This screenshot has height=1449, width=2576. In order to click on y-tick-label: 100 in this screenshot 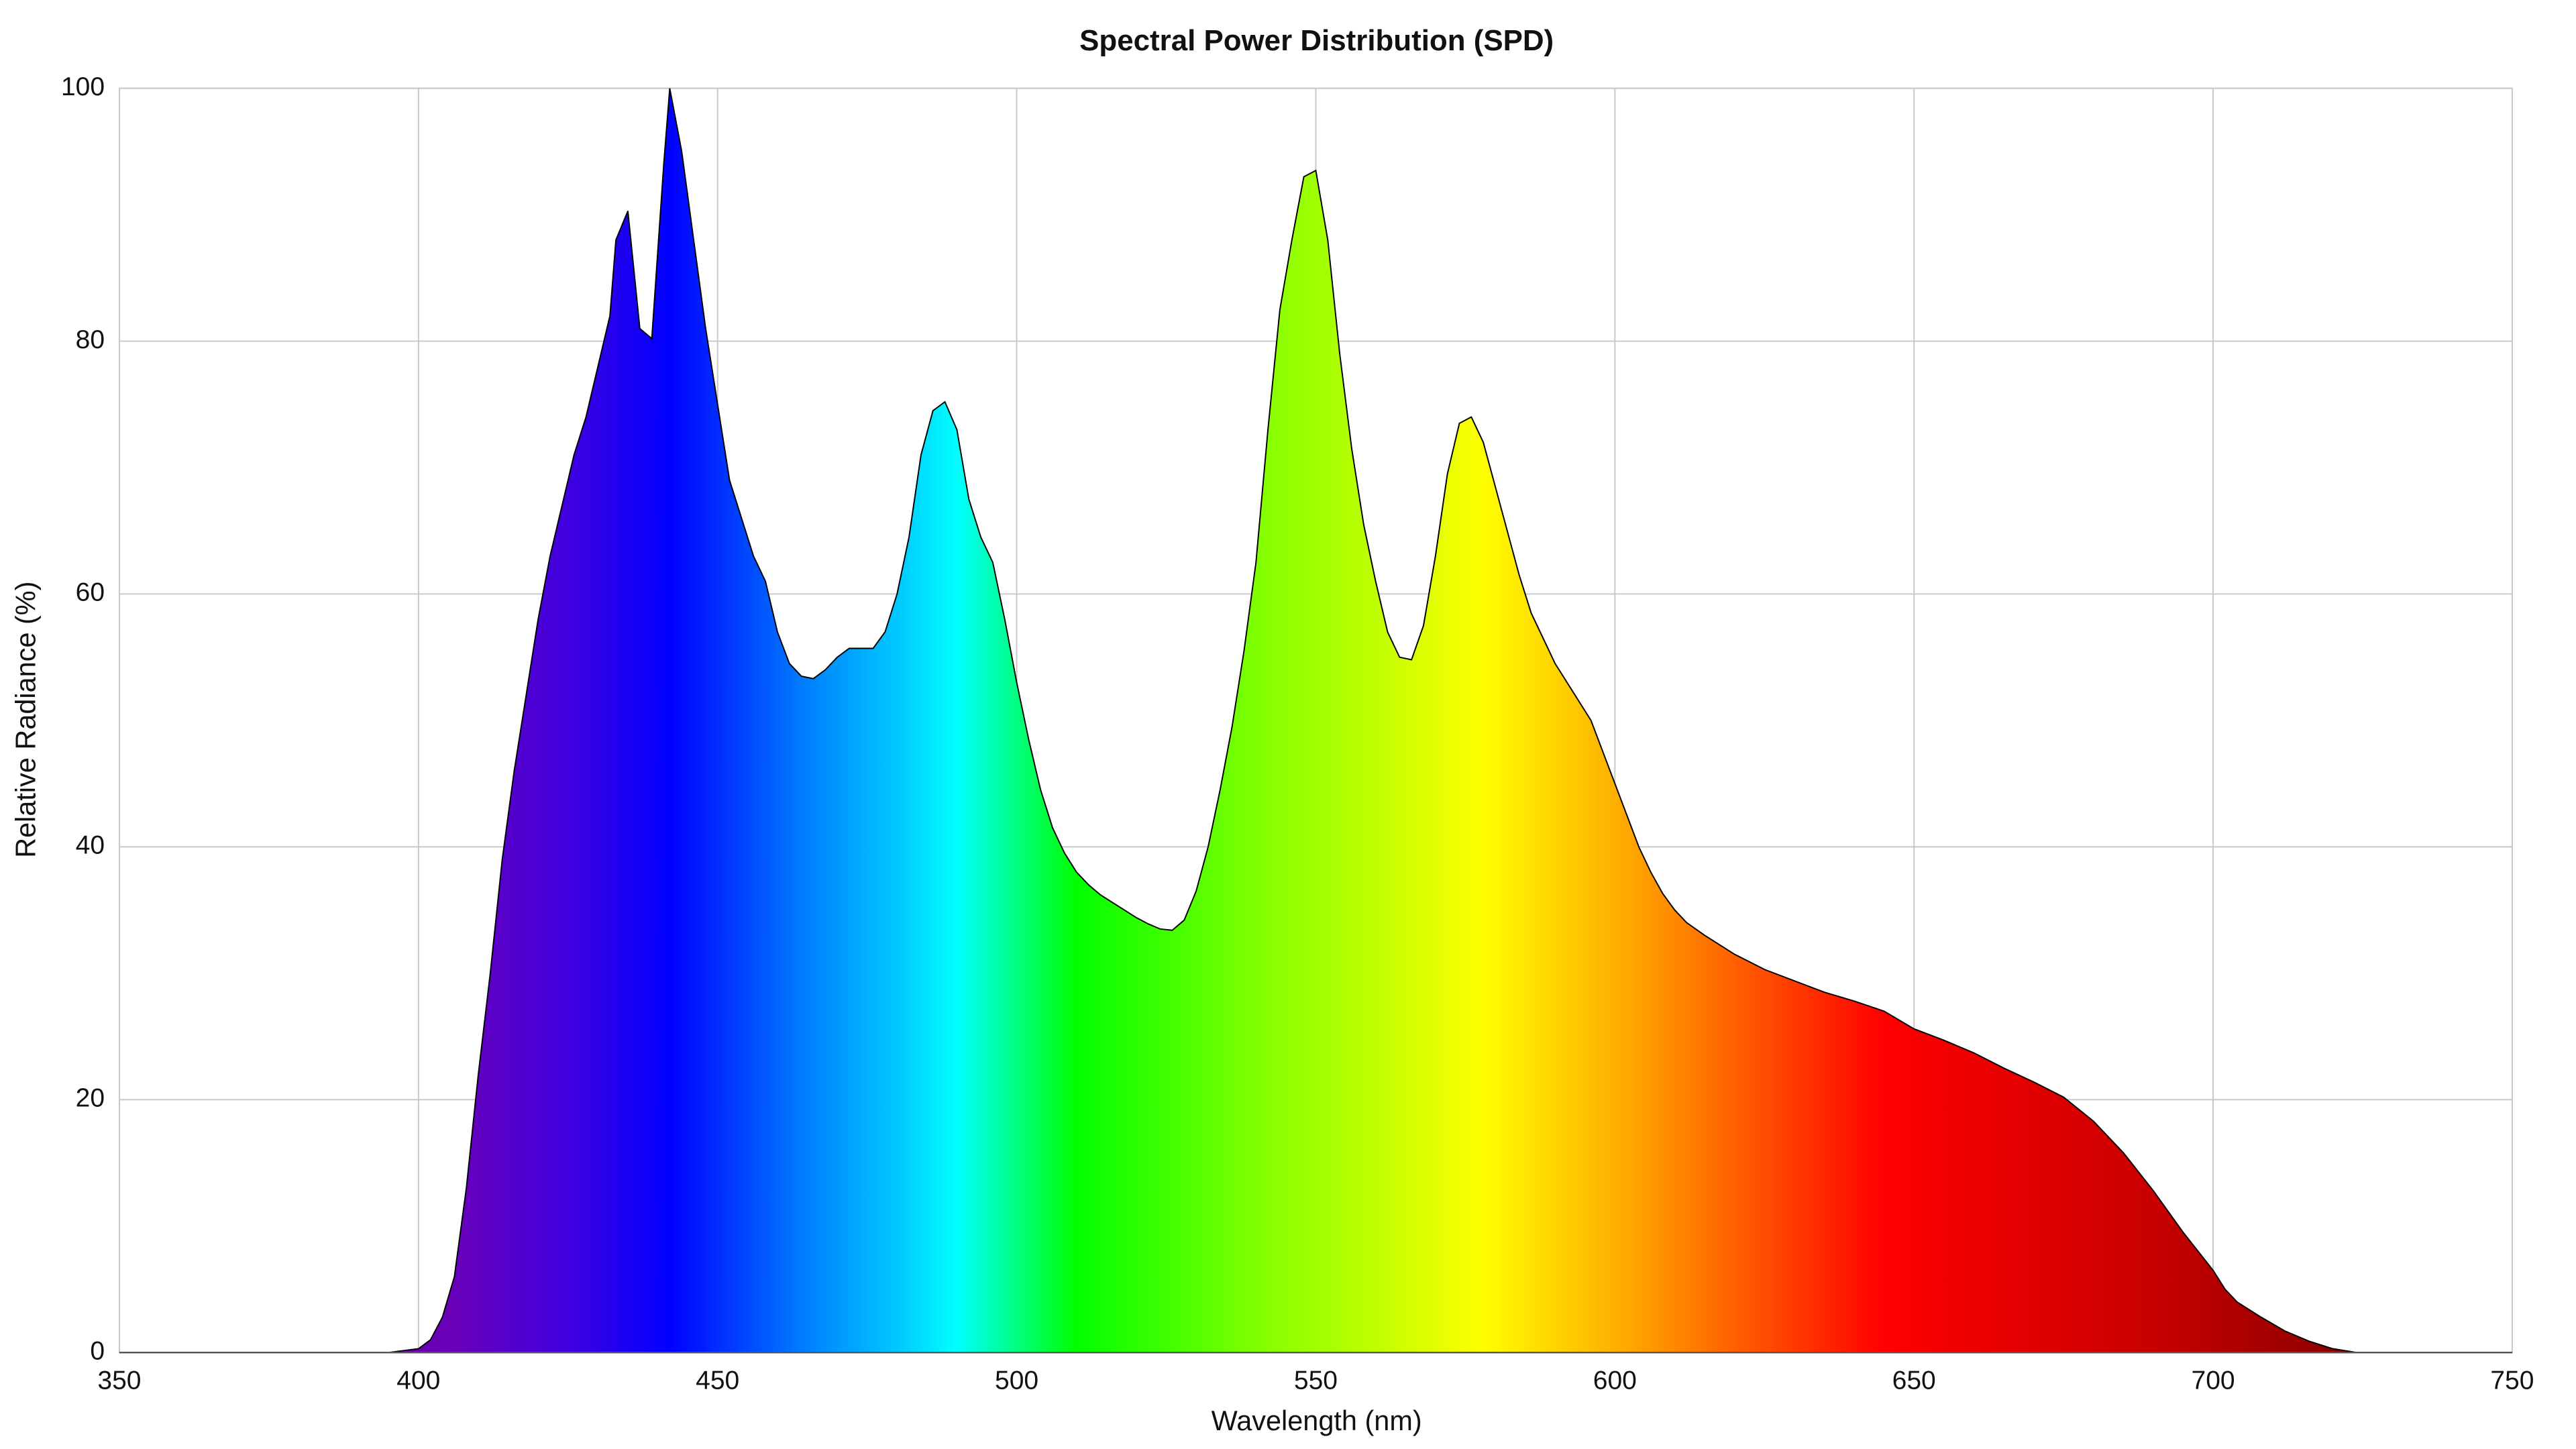, I will do `click(83, 86)`.